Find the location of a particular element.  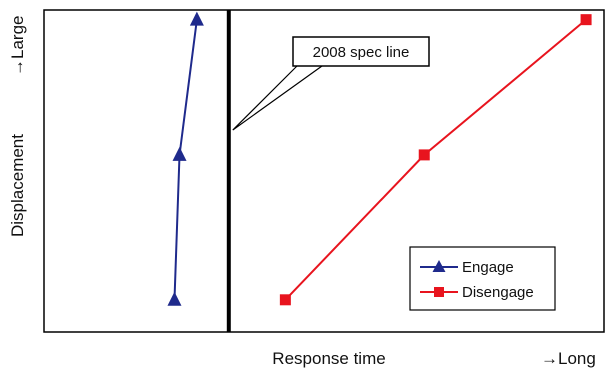

spec-line-annotation: 2008 spec line is located at coordinates (331, 83).